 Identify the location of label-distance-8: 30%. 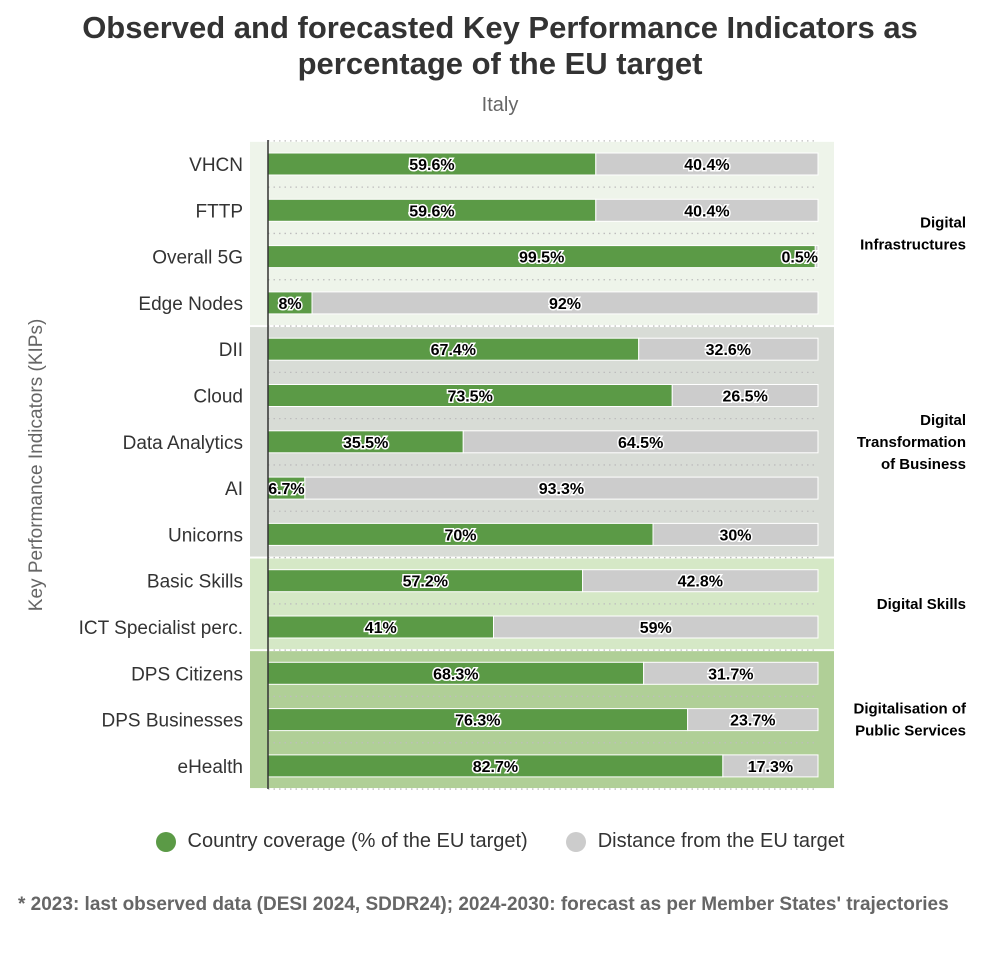
(735, 535).